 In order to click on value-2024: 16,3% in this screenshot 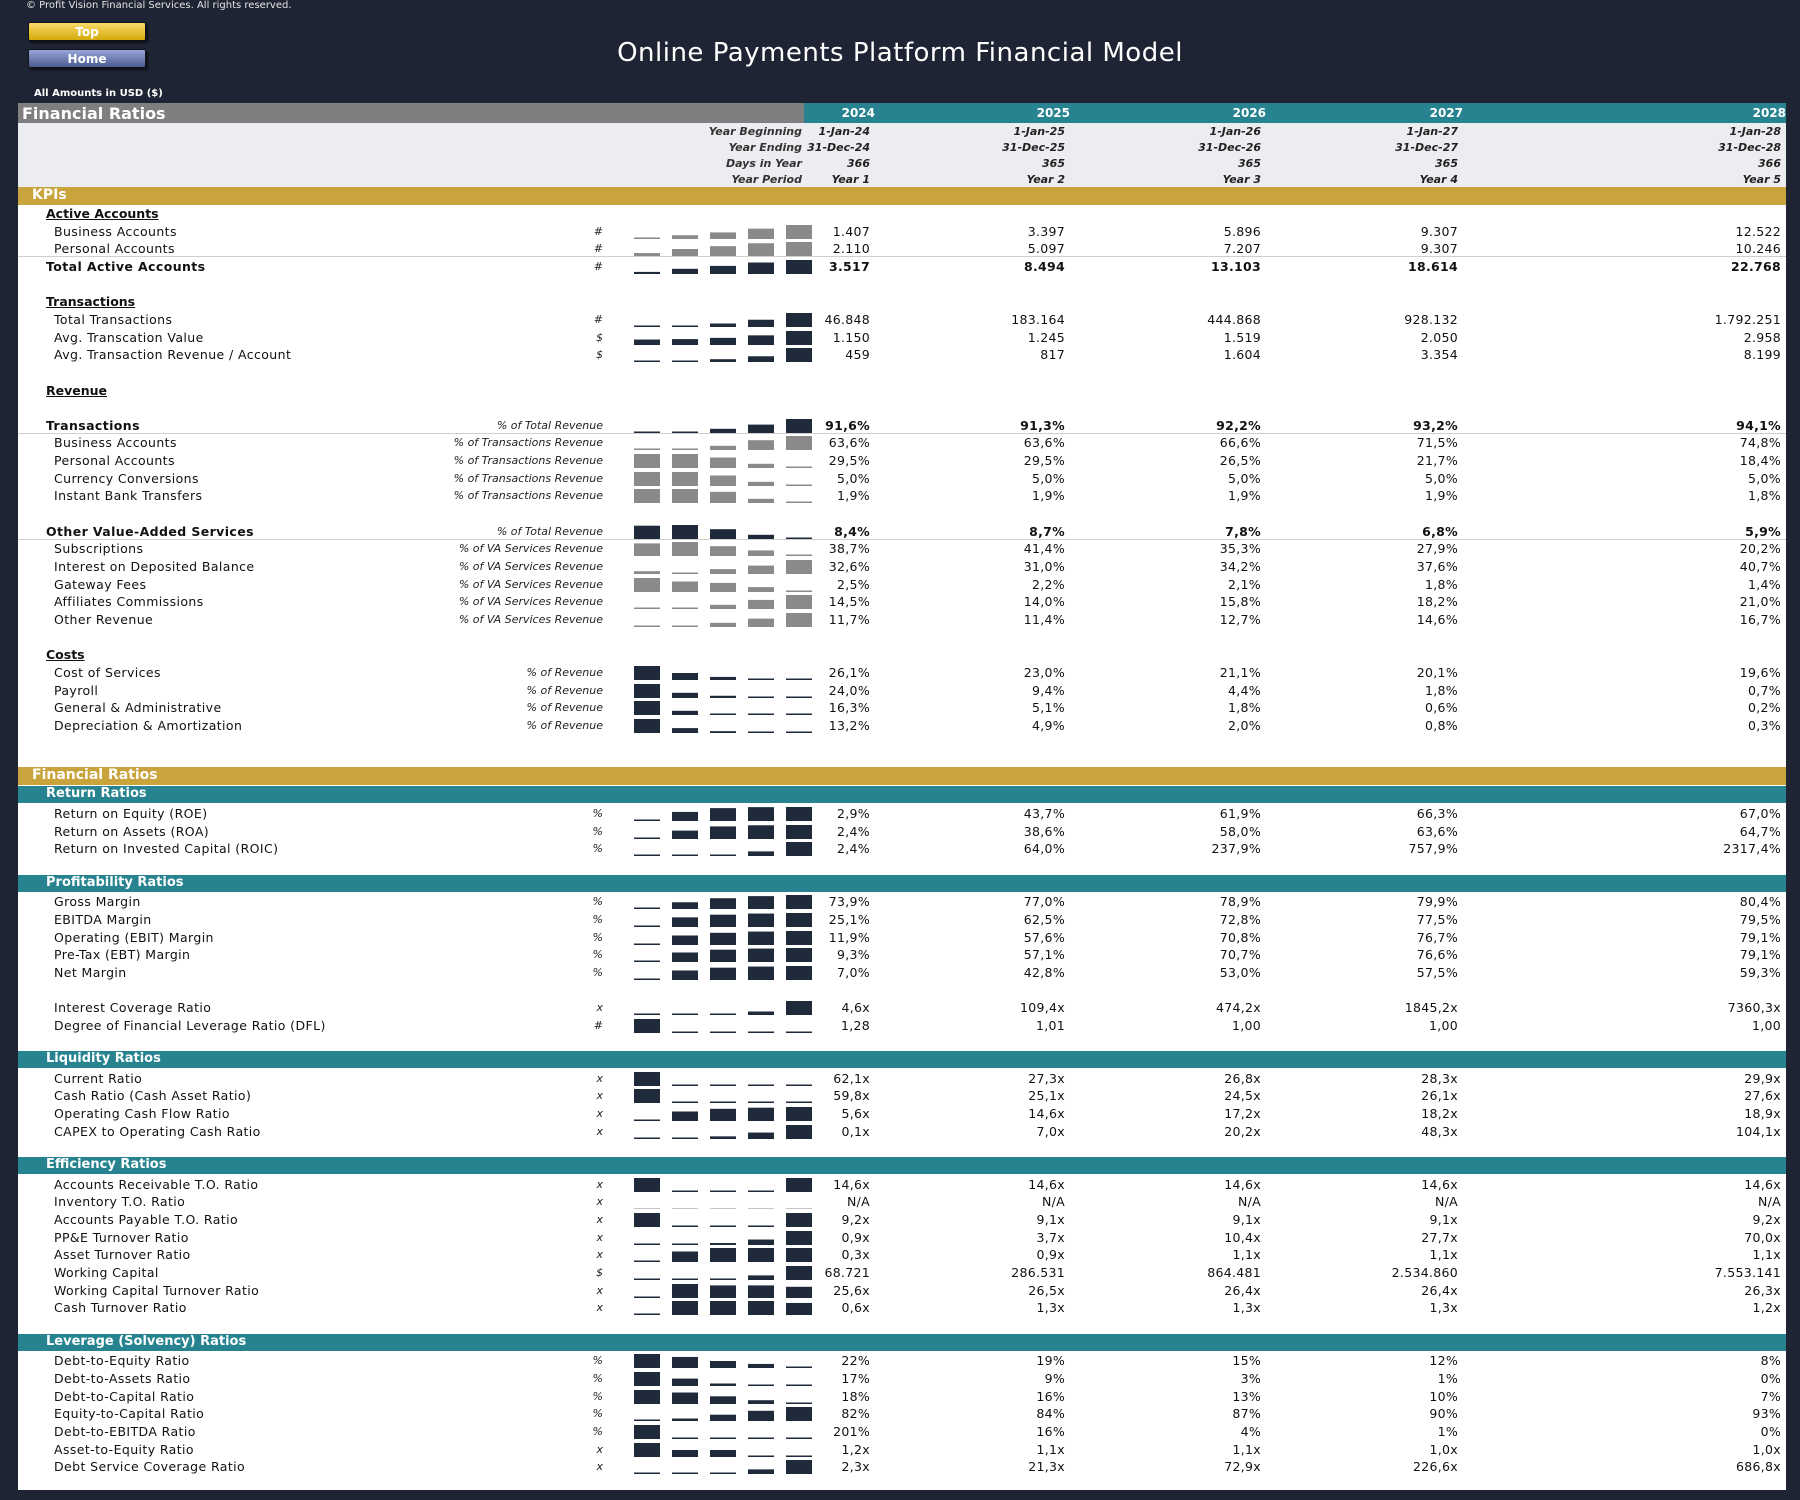, I will do `click(849, 707)`.